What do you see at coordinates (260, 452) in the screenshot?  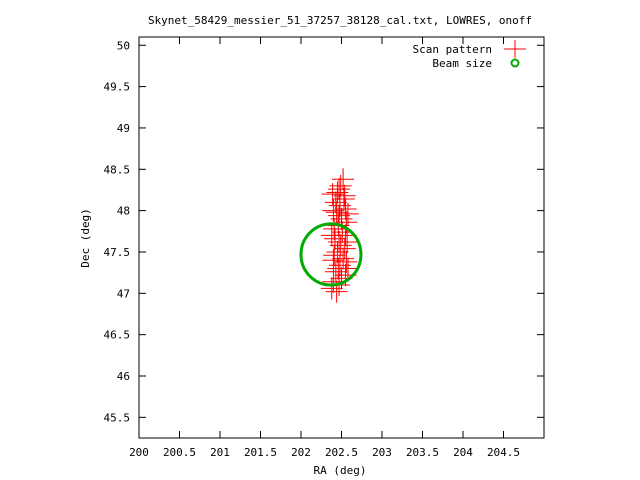 I see `x-tick-label: 201.5` at bounding box center [260, 452].